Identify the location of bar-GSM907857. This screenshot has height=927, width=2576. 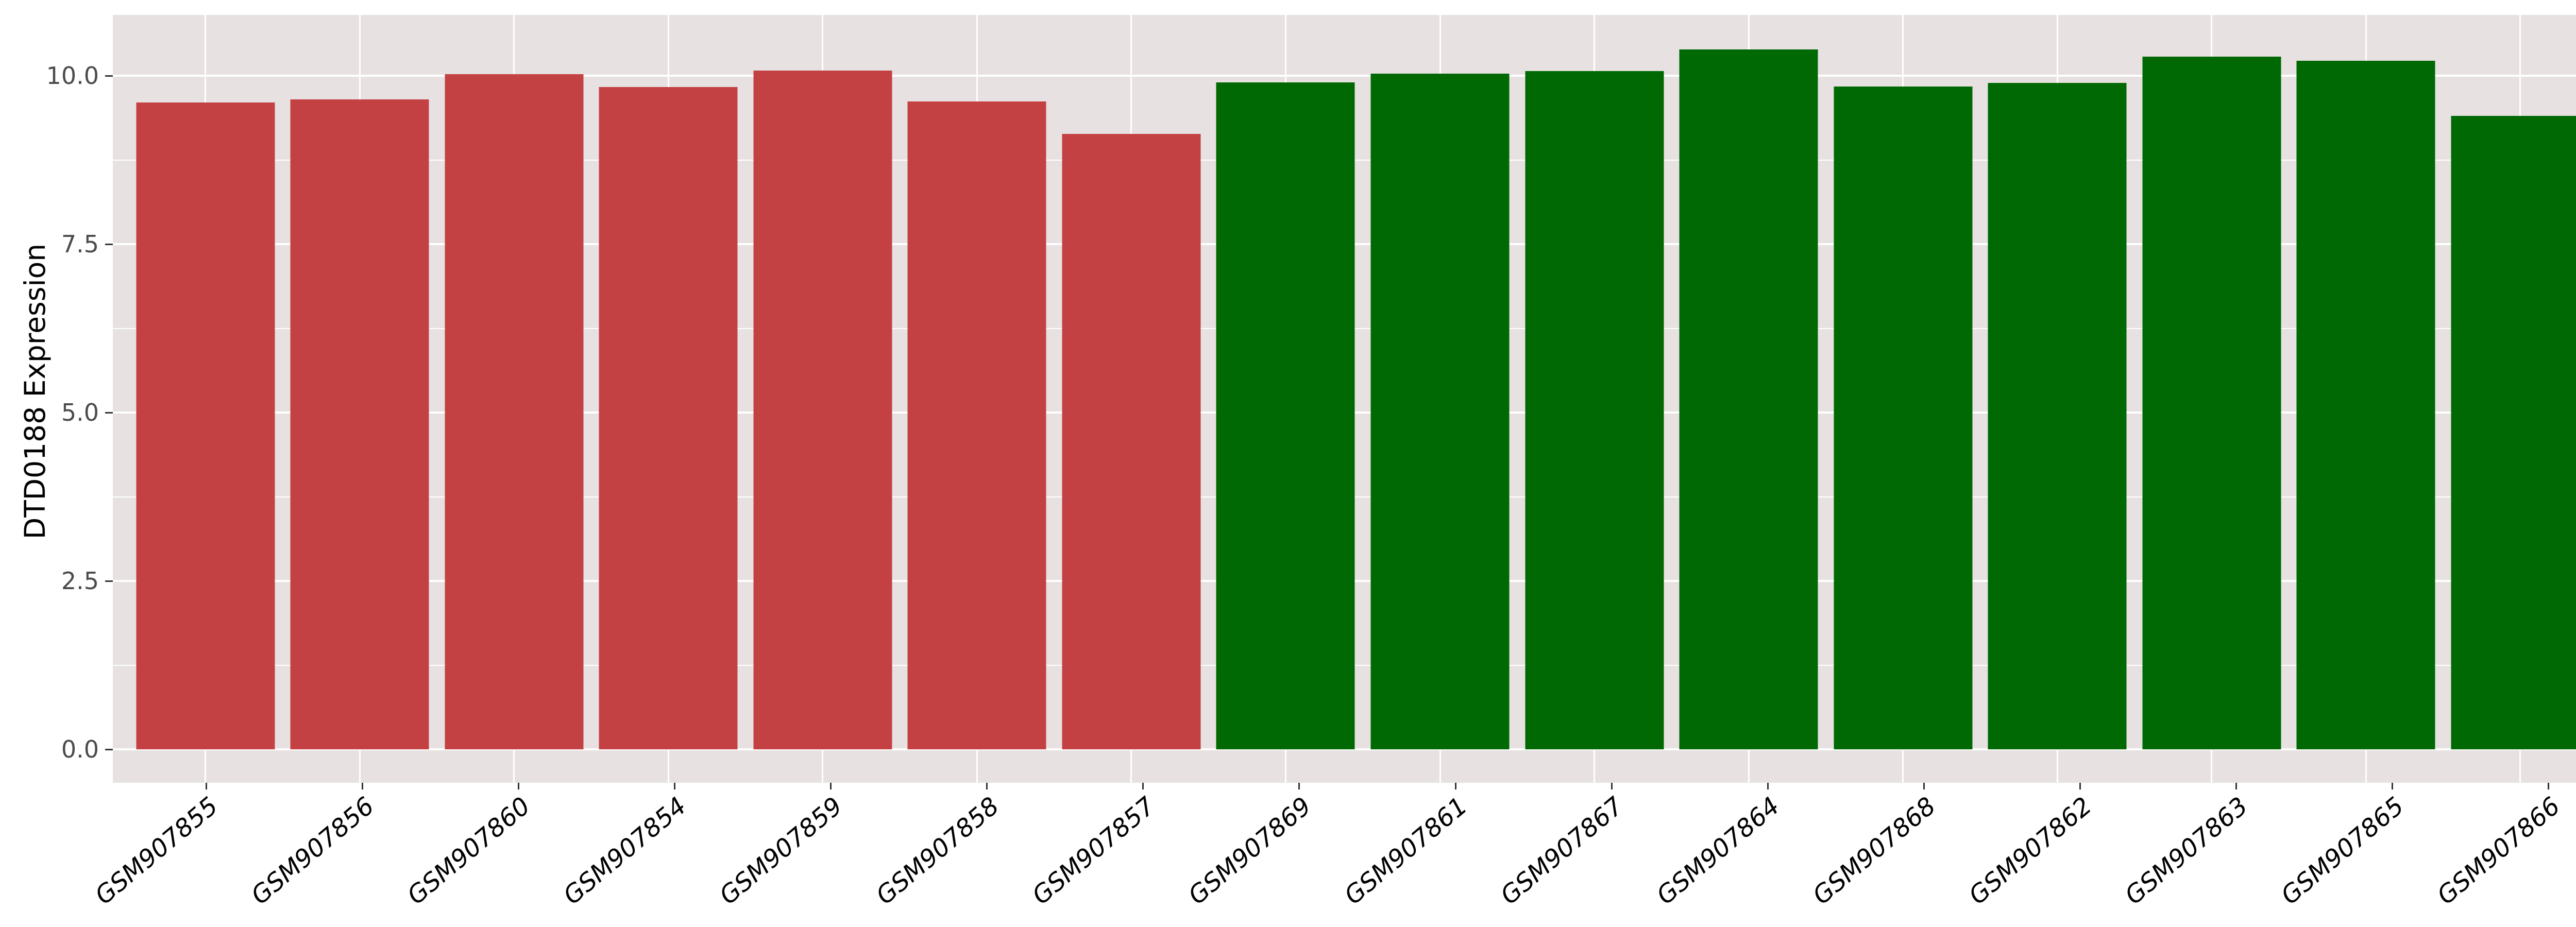
(1131, 441).